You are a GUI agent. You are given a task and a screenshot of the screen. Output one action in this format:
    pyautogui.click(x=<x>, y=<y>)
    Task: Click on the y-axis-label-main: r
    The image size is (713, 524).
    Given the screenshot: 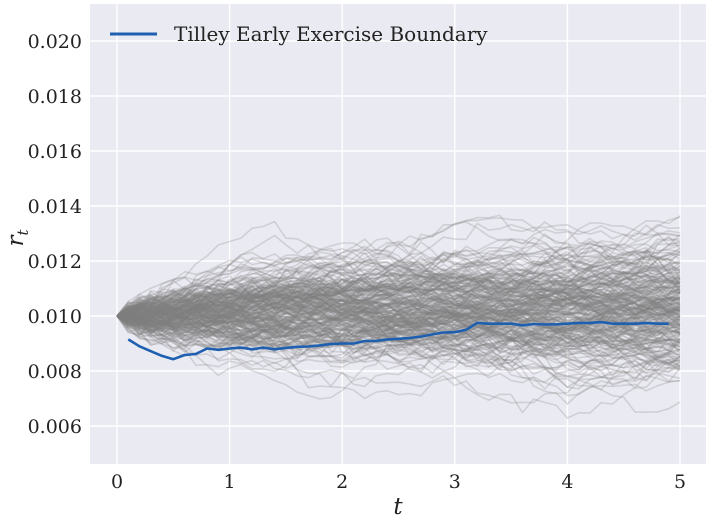 What is the action you would take?
    pyautogui.click(x=16, y=240)
    